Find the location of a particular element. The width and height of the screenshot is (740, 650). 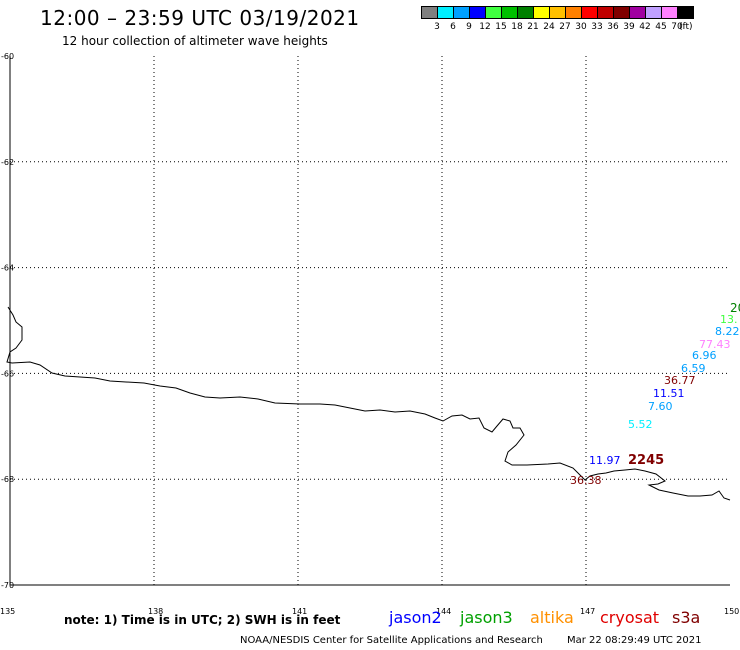

wave-height-label: 36.38 is located at coordinates (586, 480).